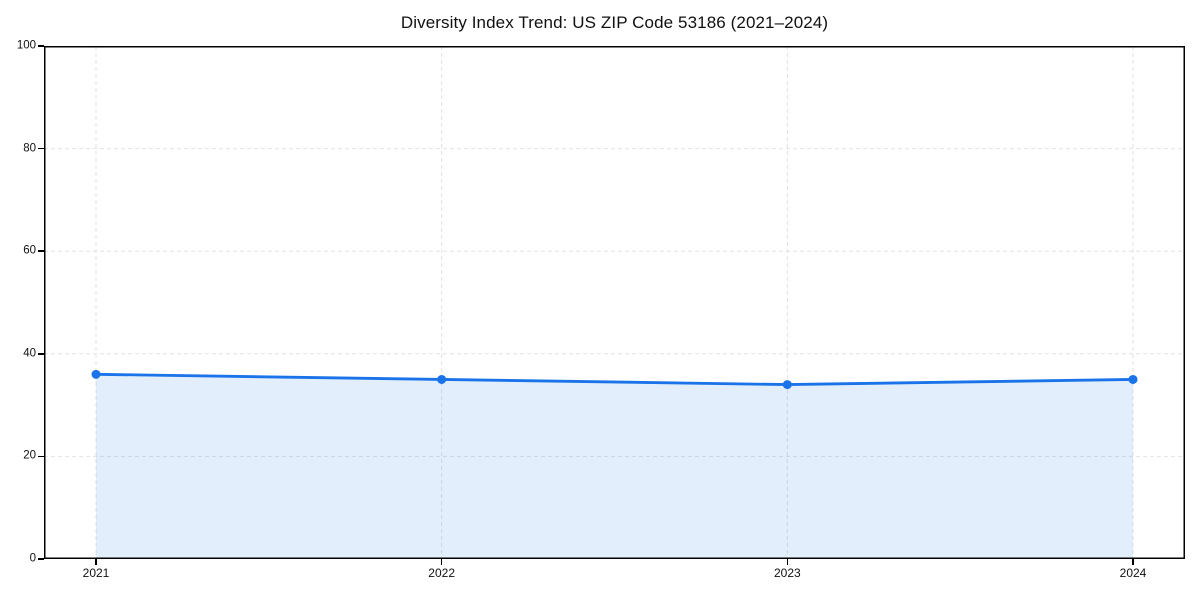  Describe the element at coordinates (96, 573) in the screenshot. I see `x-tick-label-2021: 2021` at that location.